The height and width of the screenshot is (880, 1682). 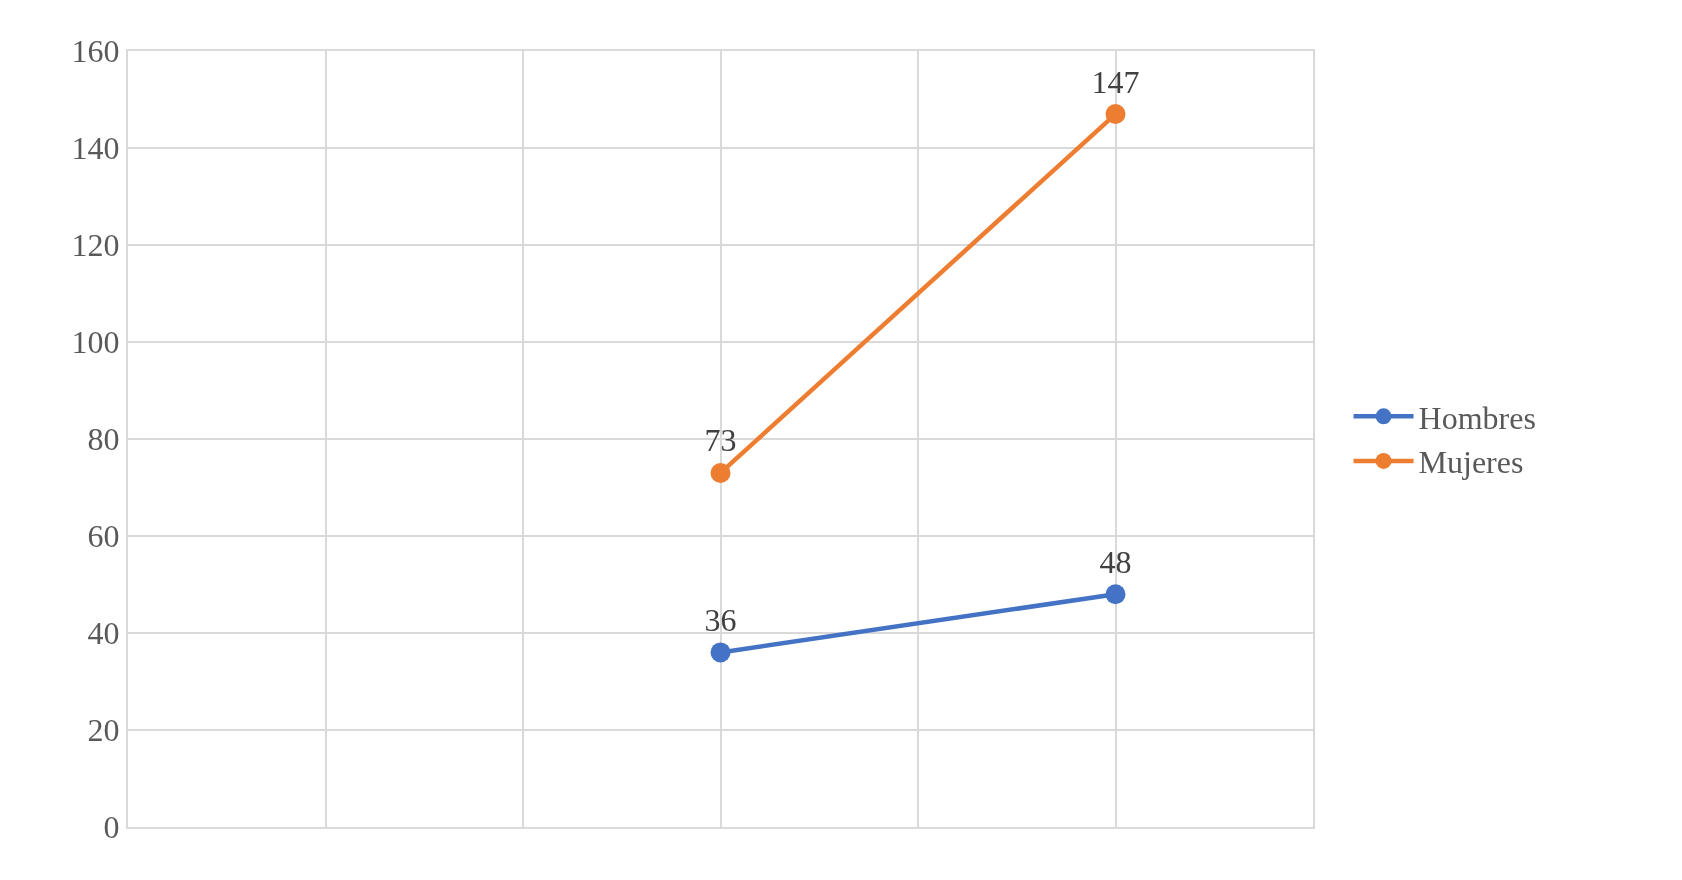 I want to click on y-tick-label: 100, so click(x=95, y=342).